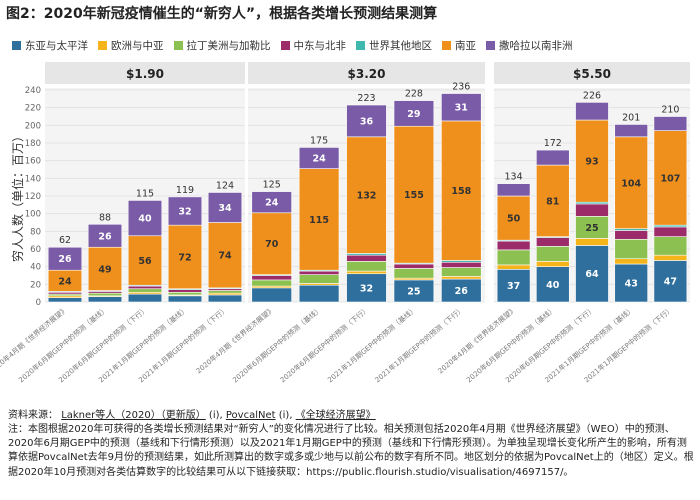 The image size is (700, 500). What do you see at coordinates (320, 46) in the screenshot?
I see `legend-label: 中东与北非` at bounding box center [320, 46].